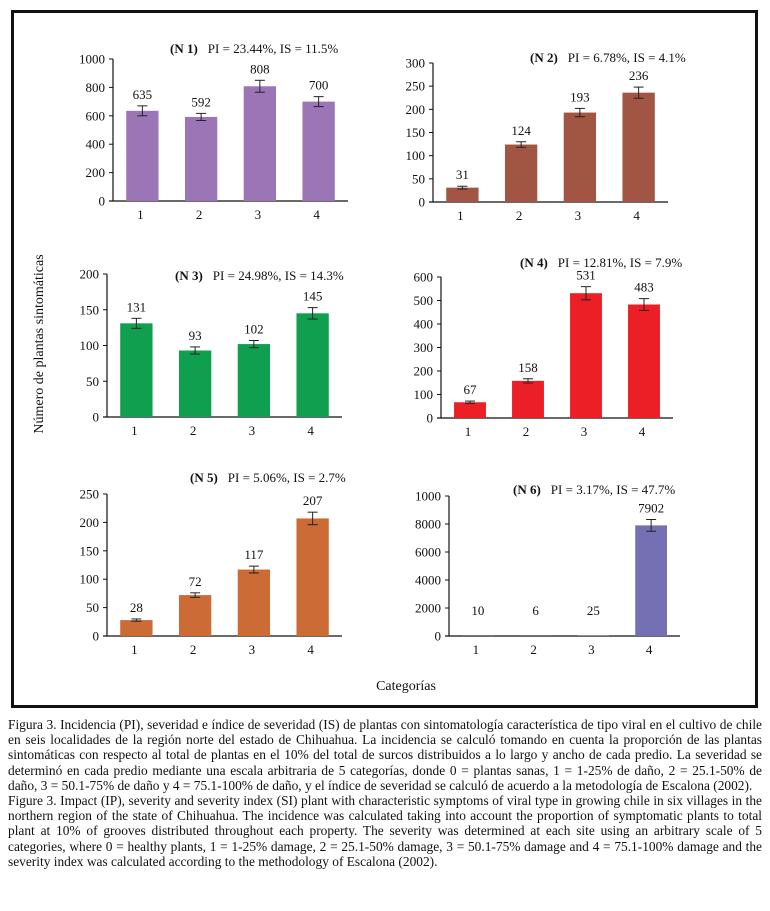 This screenshot has height=911, width=770. I want to click on data-label: 67, so click(471, 389).